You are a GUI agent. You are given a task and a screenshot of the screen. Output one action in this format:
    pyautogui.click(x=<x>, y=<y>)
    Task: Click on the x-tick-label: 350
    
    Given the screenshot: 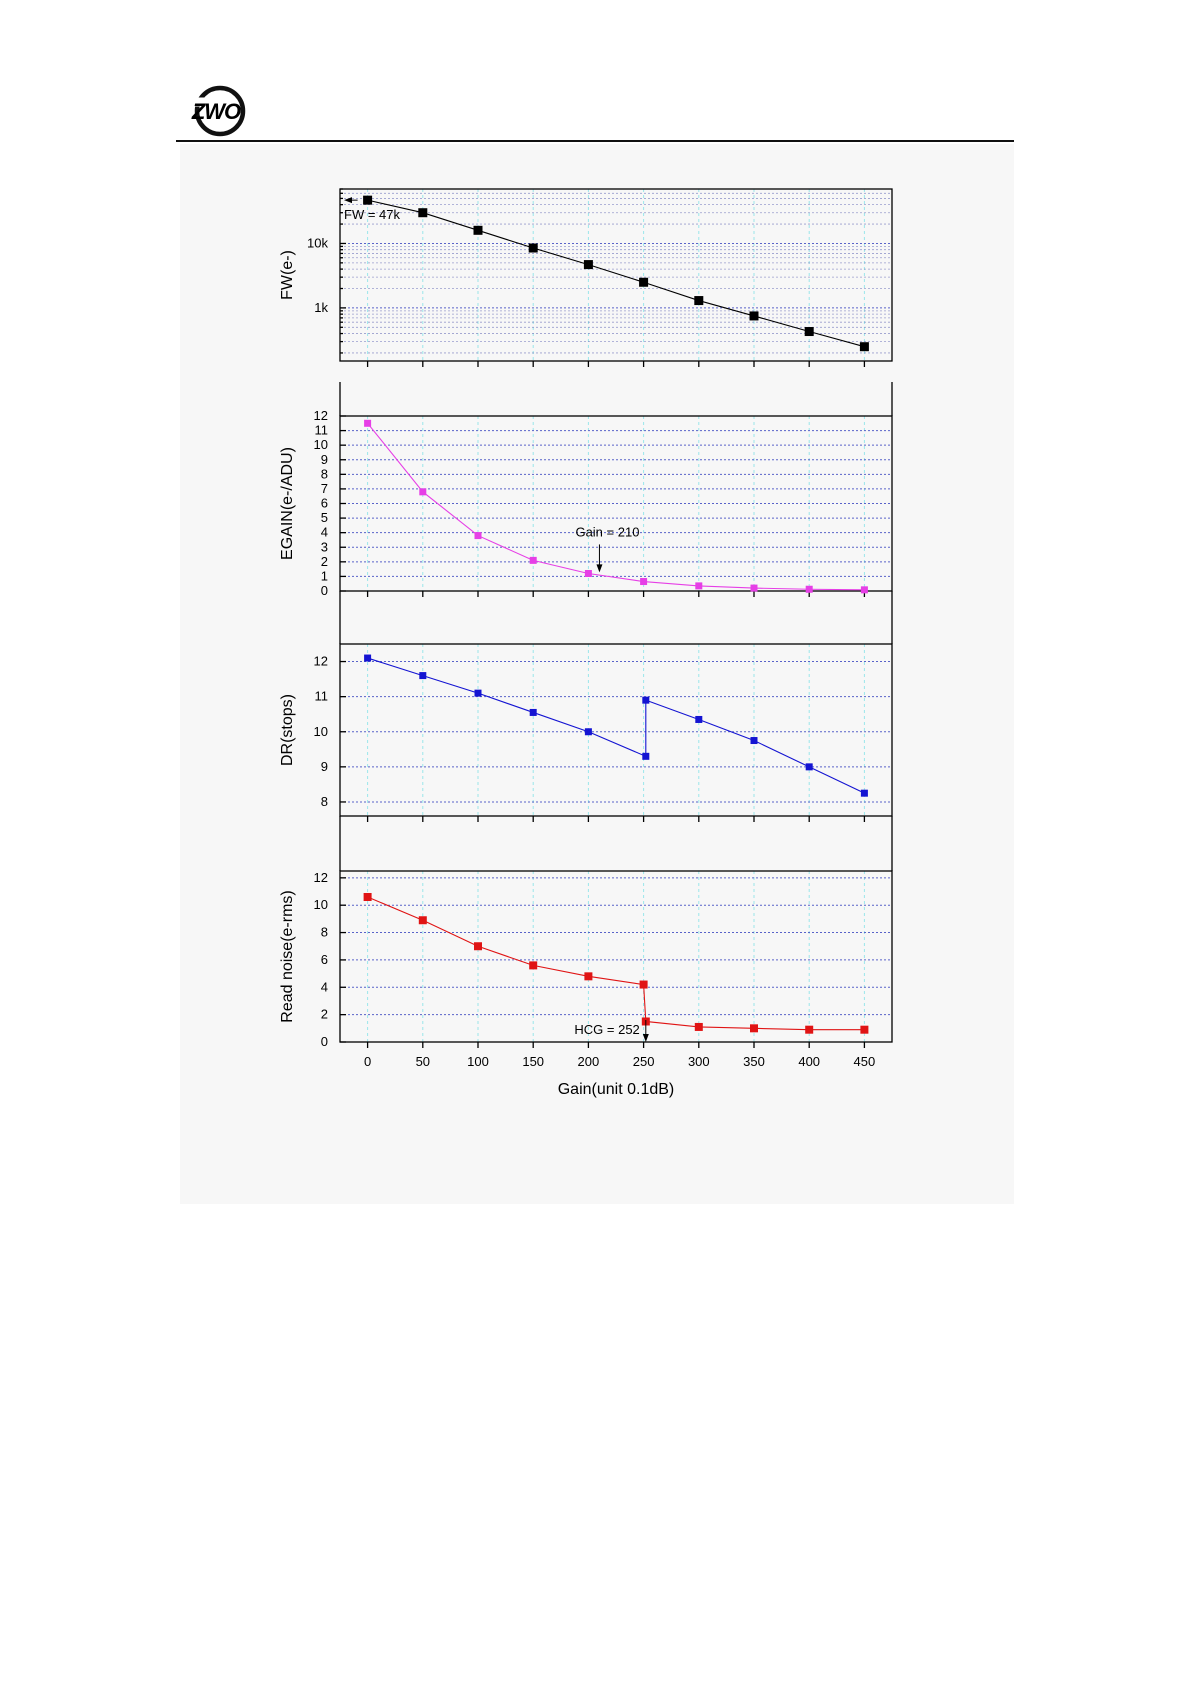 What is the action you would take?
    pyautogui.click(x=754, y=1061)
    